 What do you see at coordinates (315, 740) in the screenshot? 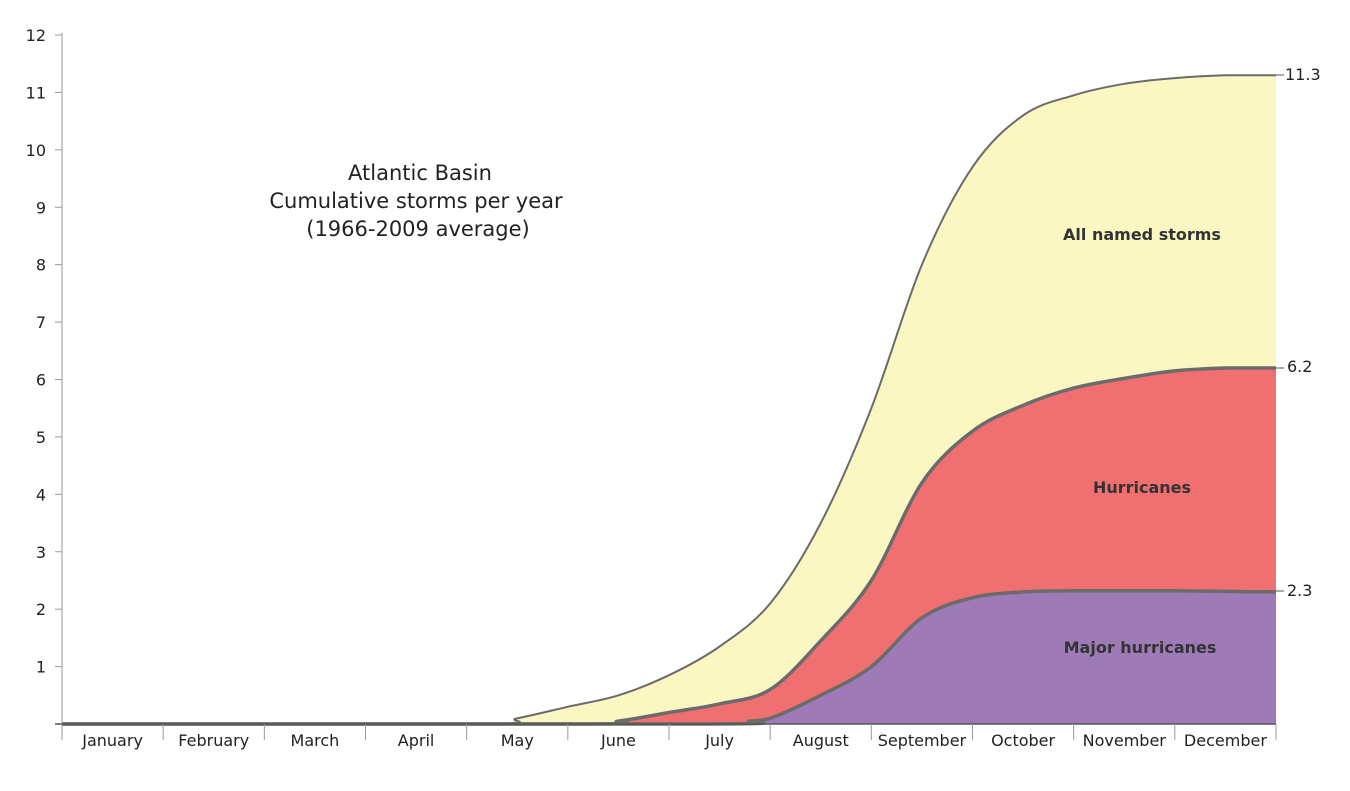
I see `x-tick-label: March` at bounding box center [315, 740].